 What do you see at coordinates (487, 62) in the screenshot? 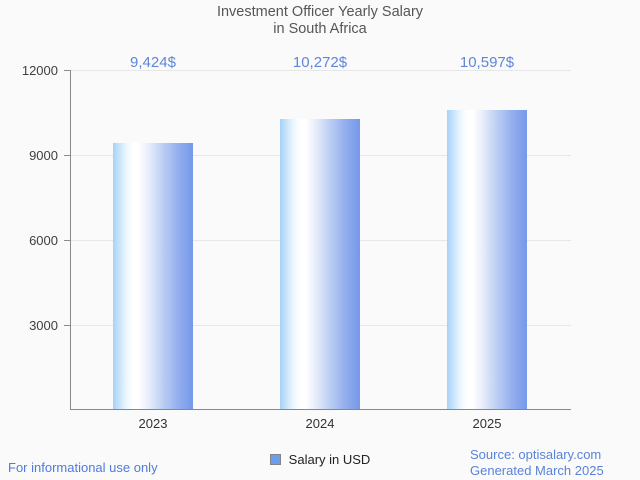
I see `bar-value-label-2025: 10,597$` at bounding box center [487, 62].